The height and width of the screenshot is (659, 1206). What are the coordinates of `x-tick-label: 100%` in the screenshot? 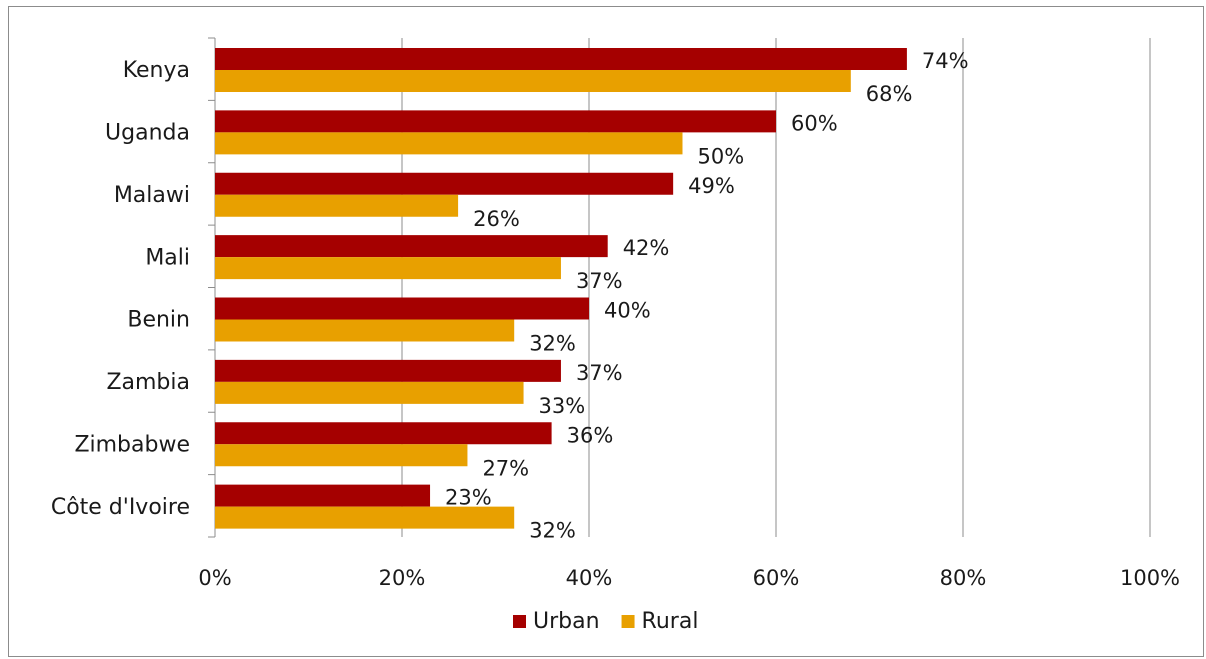 It's located at (1150, 578).